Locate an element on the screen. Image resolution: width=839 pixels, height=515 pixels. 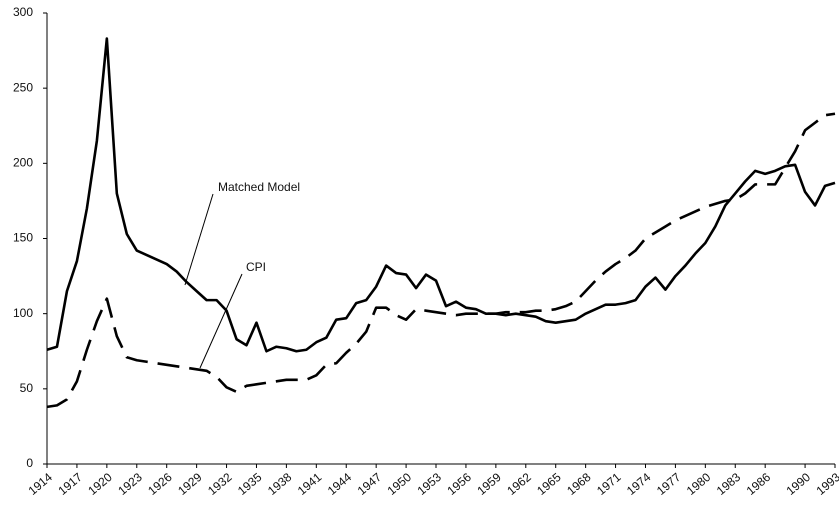
x-tick-label: 1935 is located at coordinates (250, 484).